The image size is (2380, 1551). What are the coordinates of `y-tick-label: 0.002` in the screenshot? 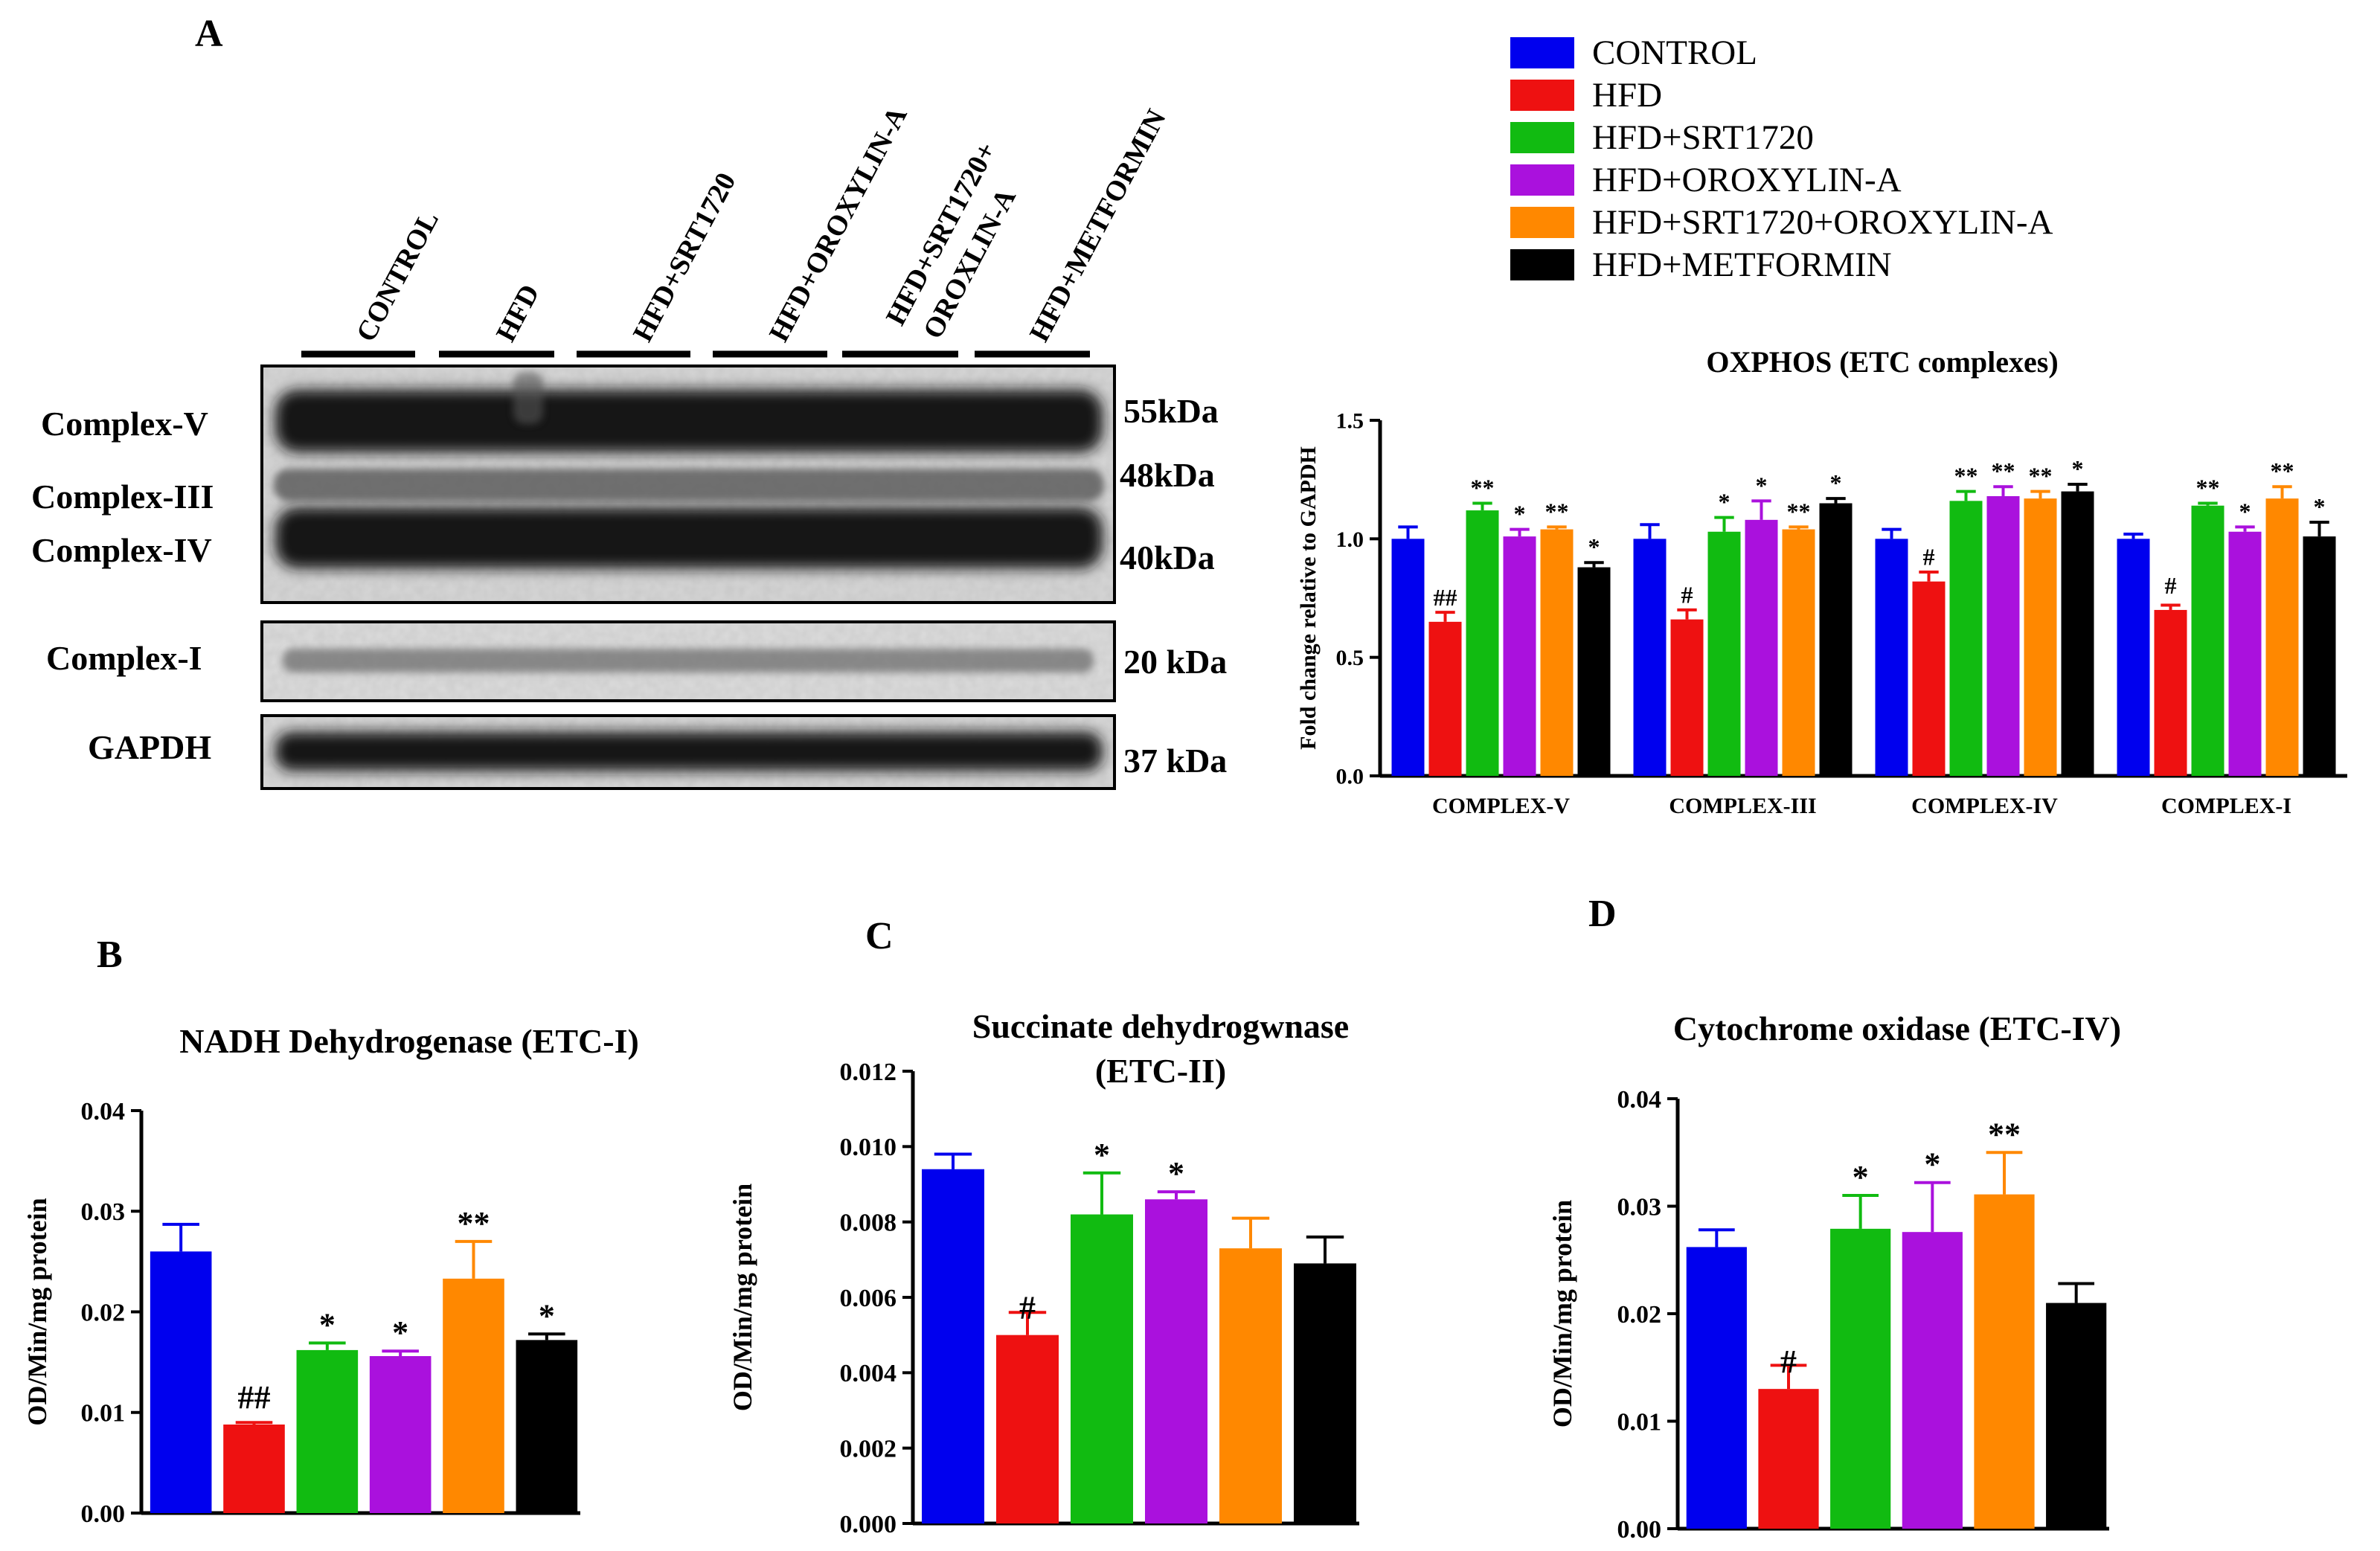 It's located at (868, 1449).